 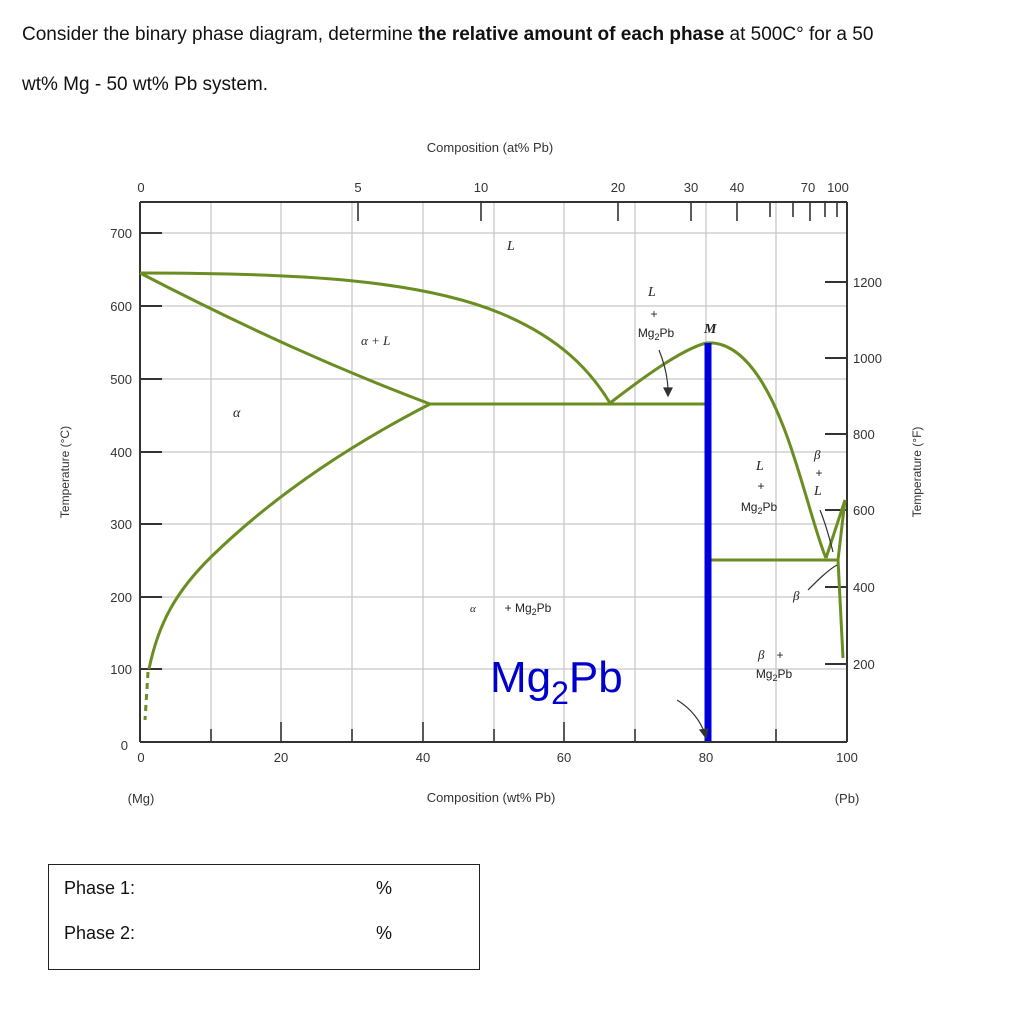 I want to click on svg-text: (Mg), so click(x=141, y=798).